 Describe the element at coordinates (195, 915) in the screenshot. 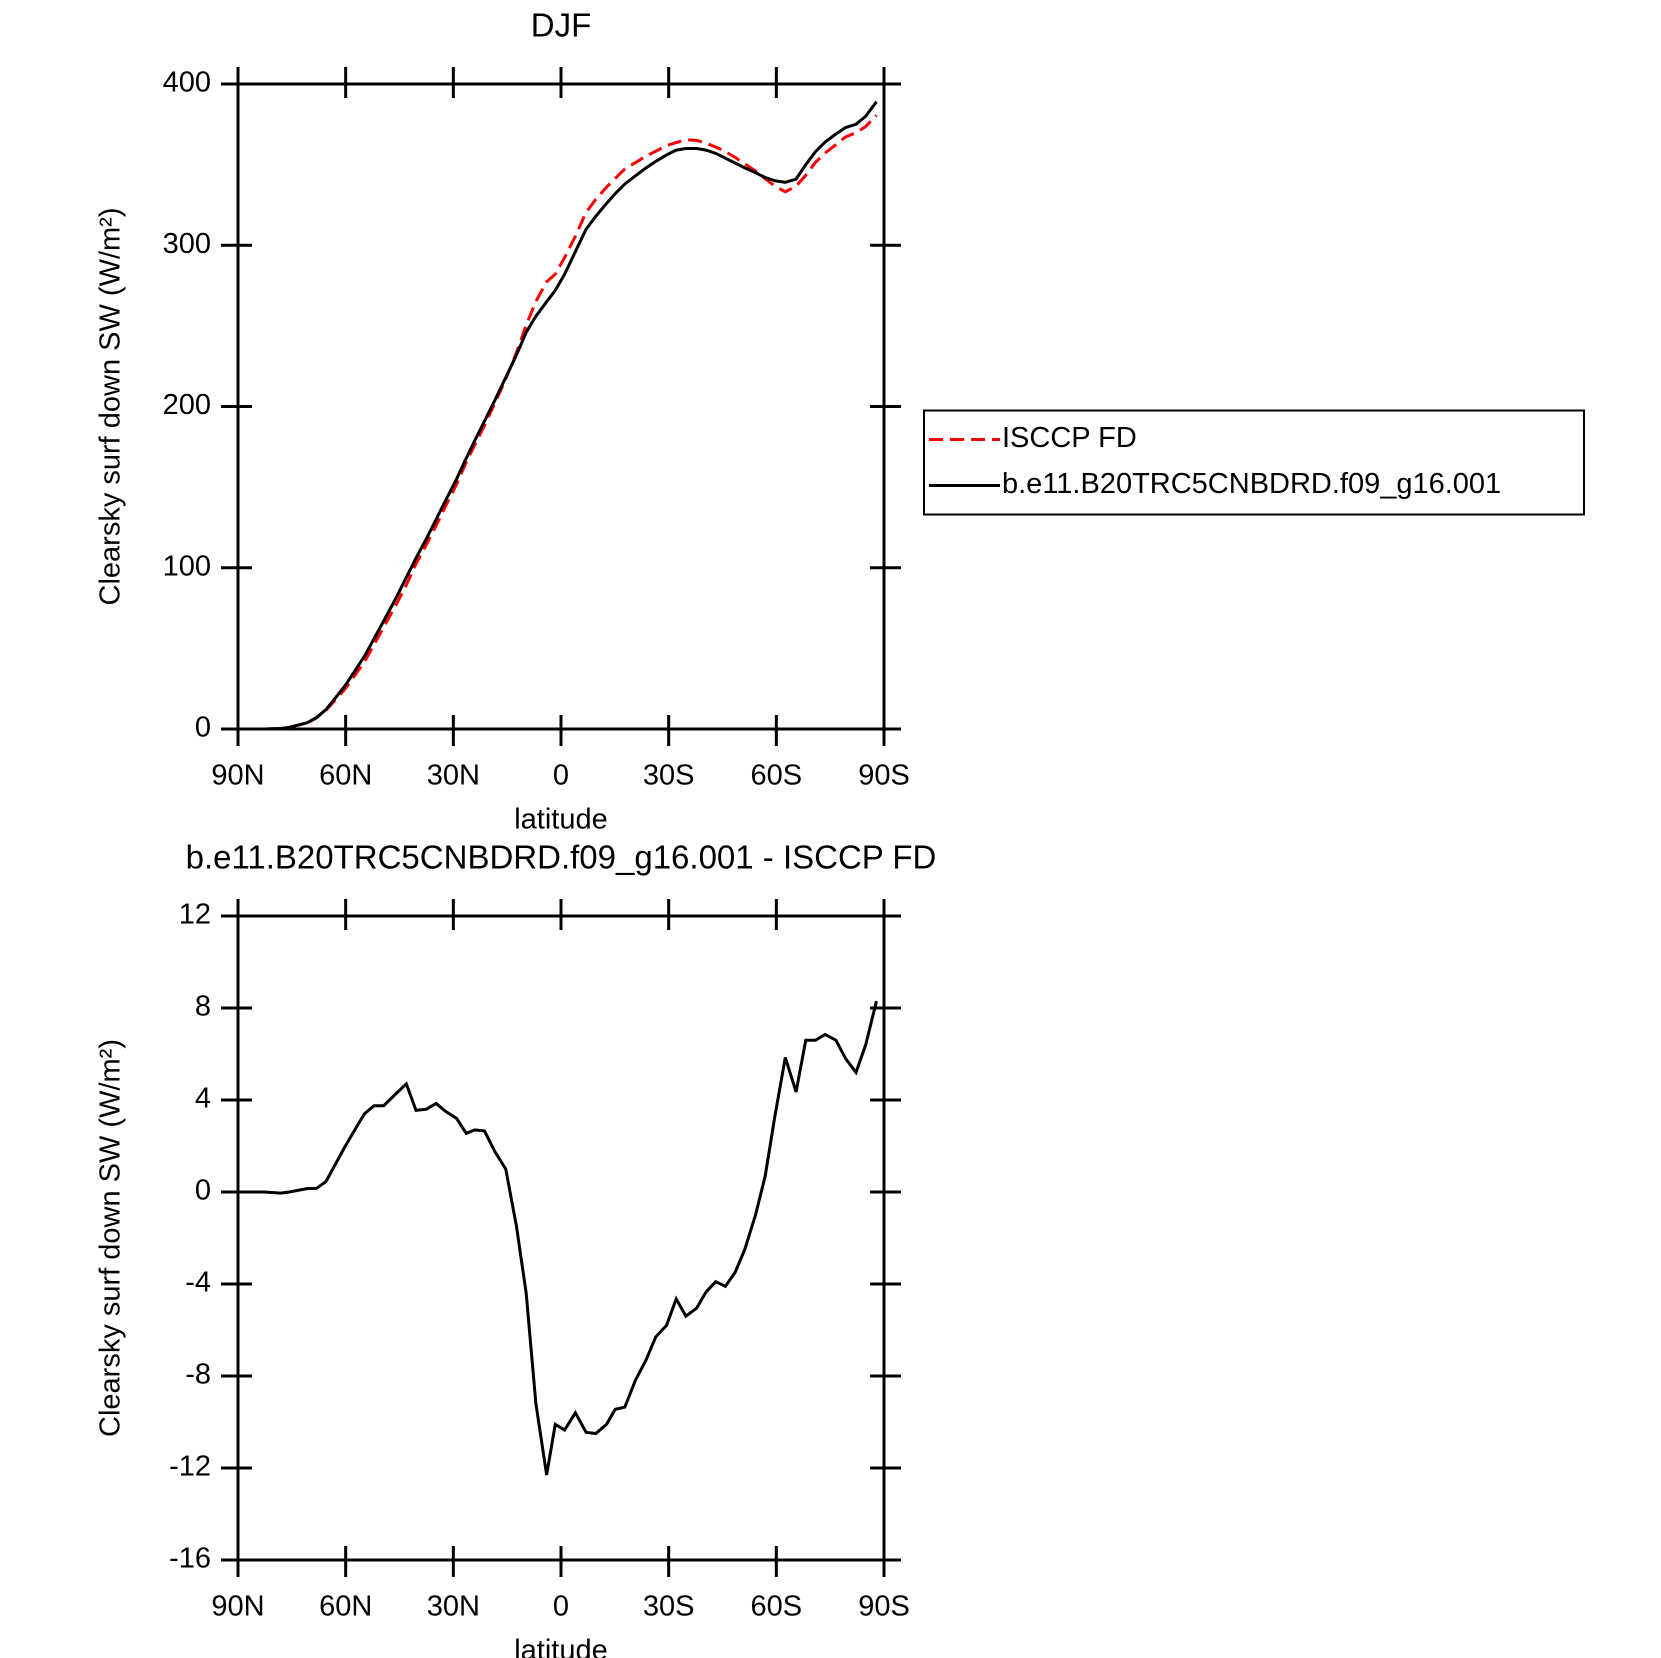

I see `y-tick-label: 12` at that location.